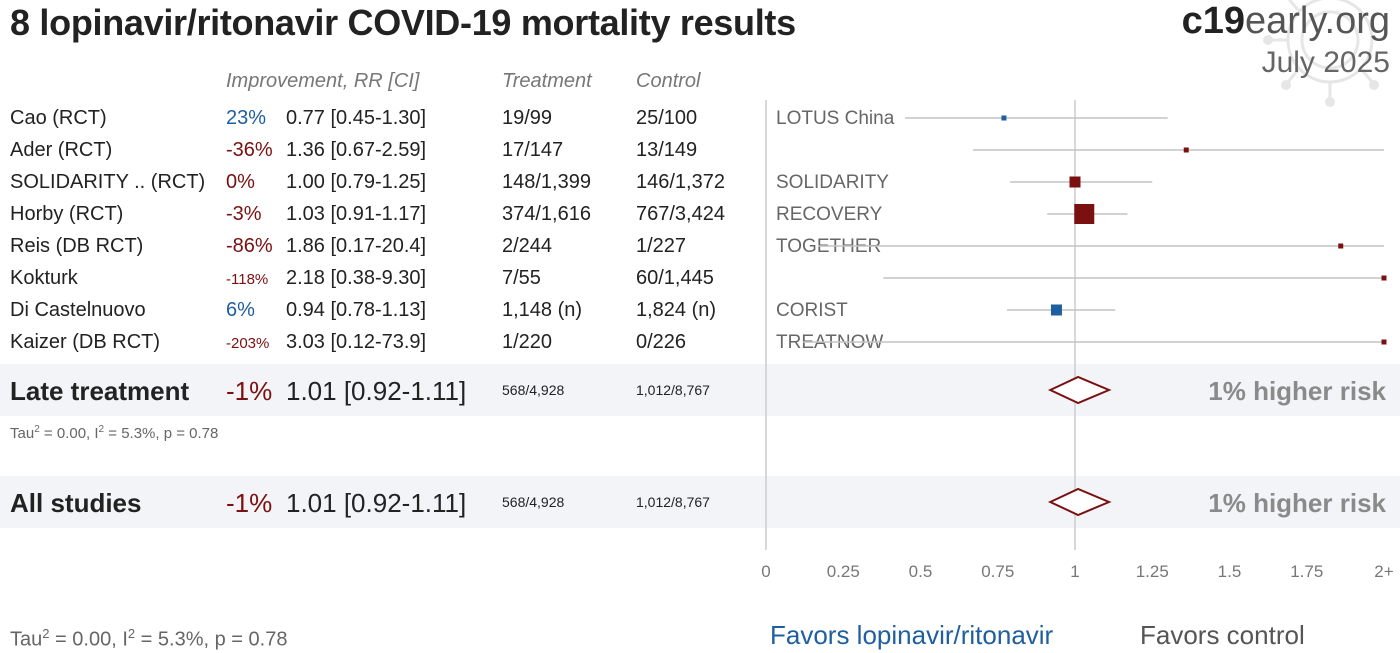 This screenshot has width=1400, height=653. Describe the element at coordinates (843, 571) in the screenshot. I see `x-tick-label: 0.25` at that location.